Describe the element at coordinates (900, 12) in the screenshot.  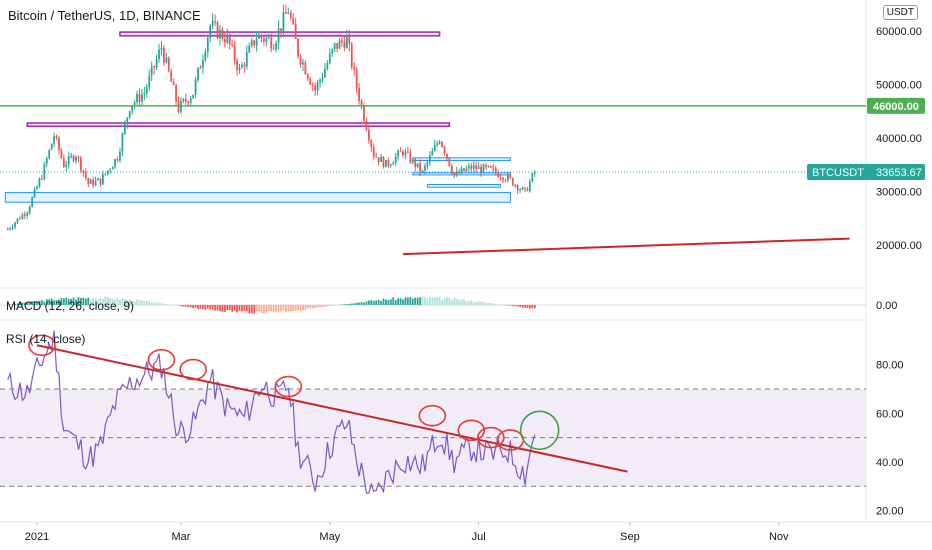
I see `currency-badge: USDT` at that location.